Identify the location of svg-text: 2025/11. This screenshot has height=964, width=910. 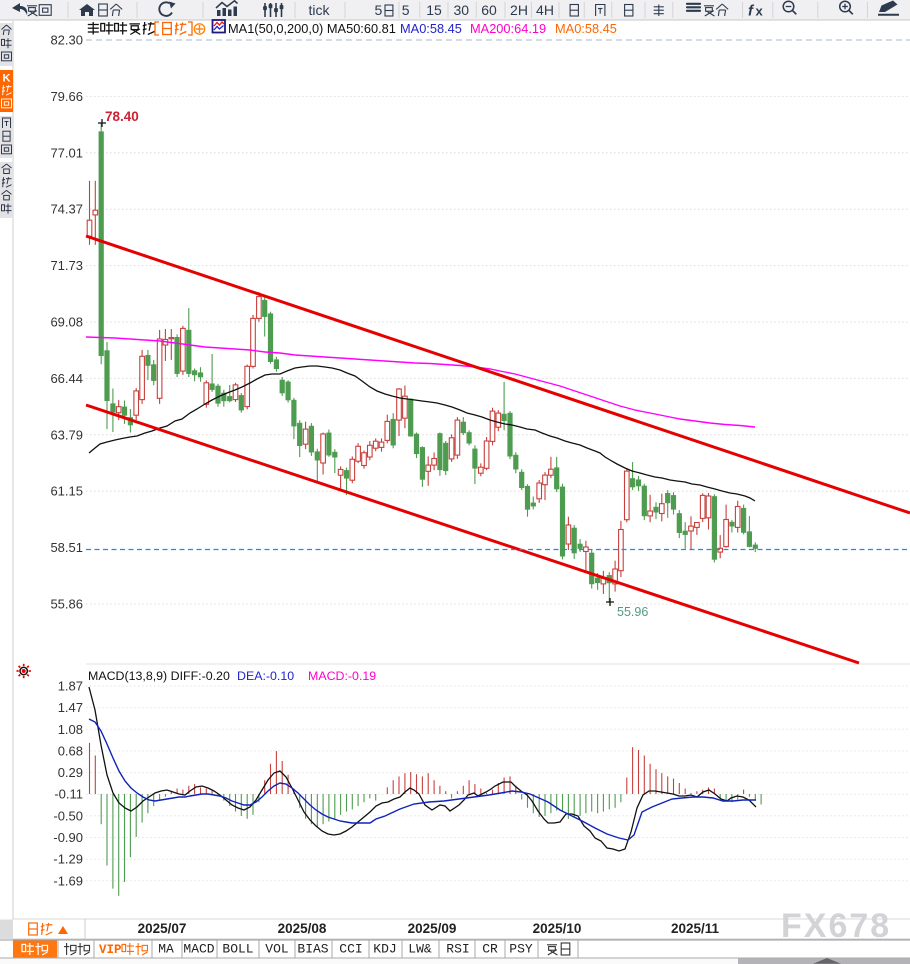
(695, 928).